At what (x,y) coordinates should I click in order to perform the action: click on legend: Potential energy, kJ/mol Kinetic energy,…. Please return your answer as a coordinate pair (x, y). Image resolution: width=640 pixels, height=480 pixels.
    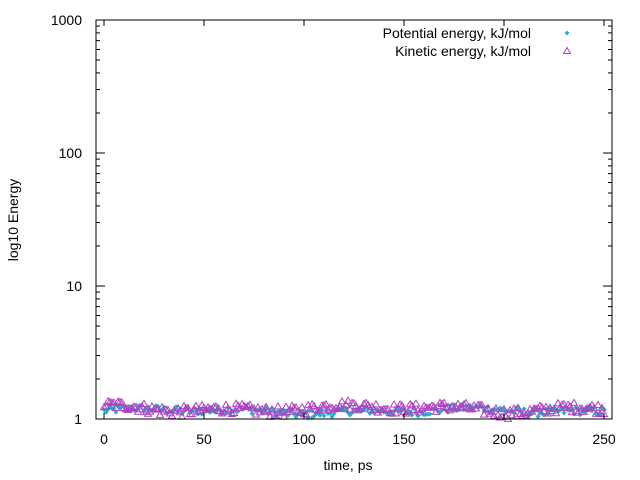
    Looking at the image, I should click on (477, 42).